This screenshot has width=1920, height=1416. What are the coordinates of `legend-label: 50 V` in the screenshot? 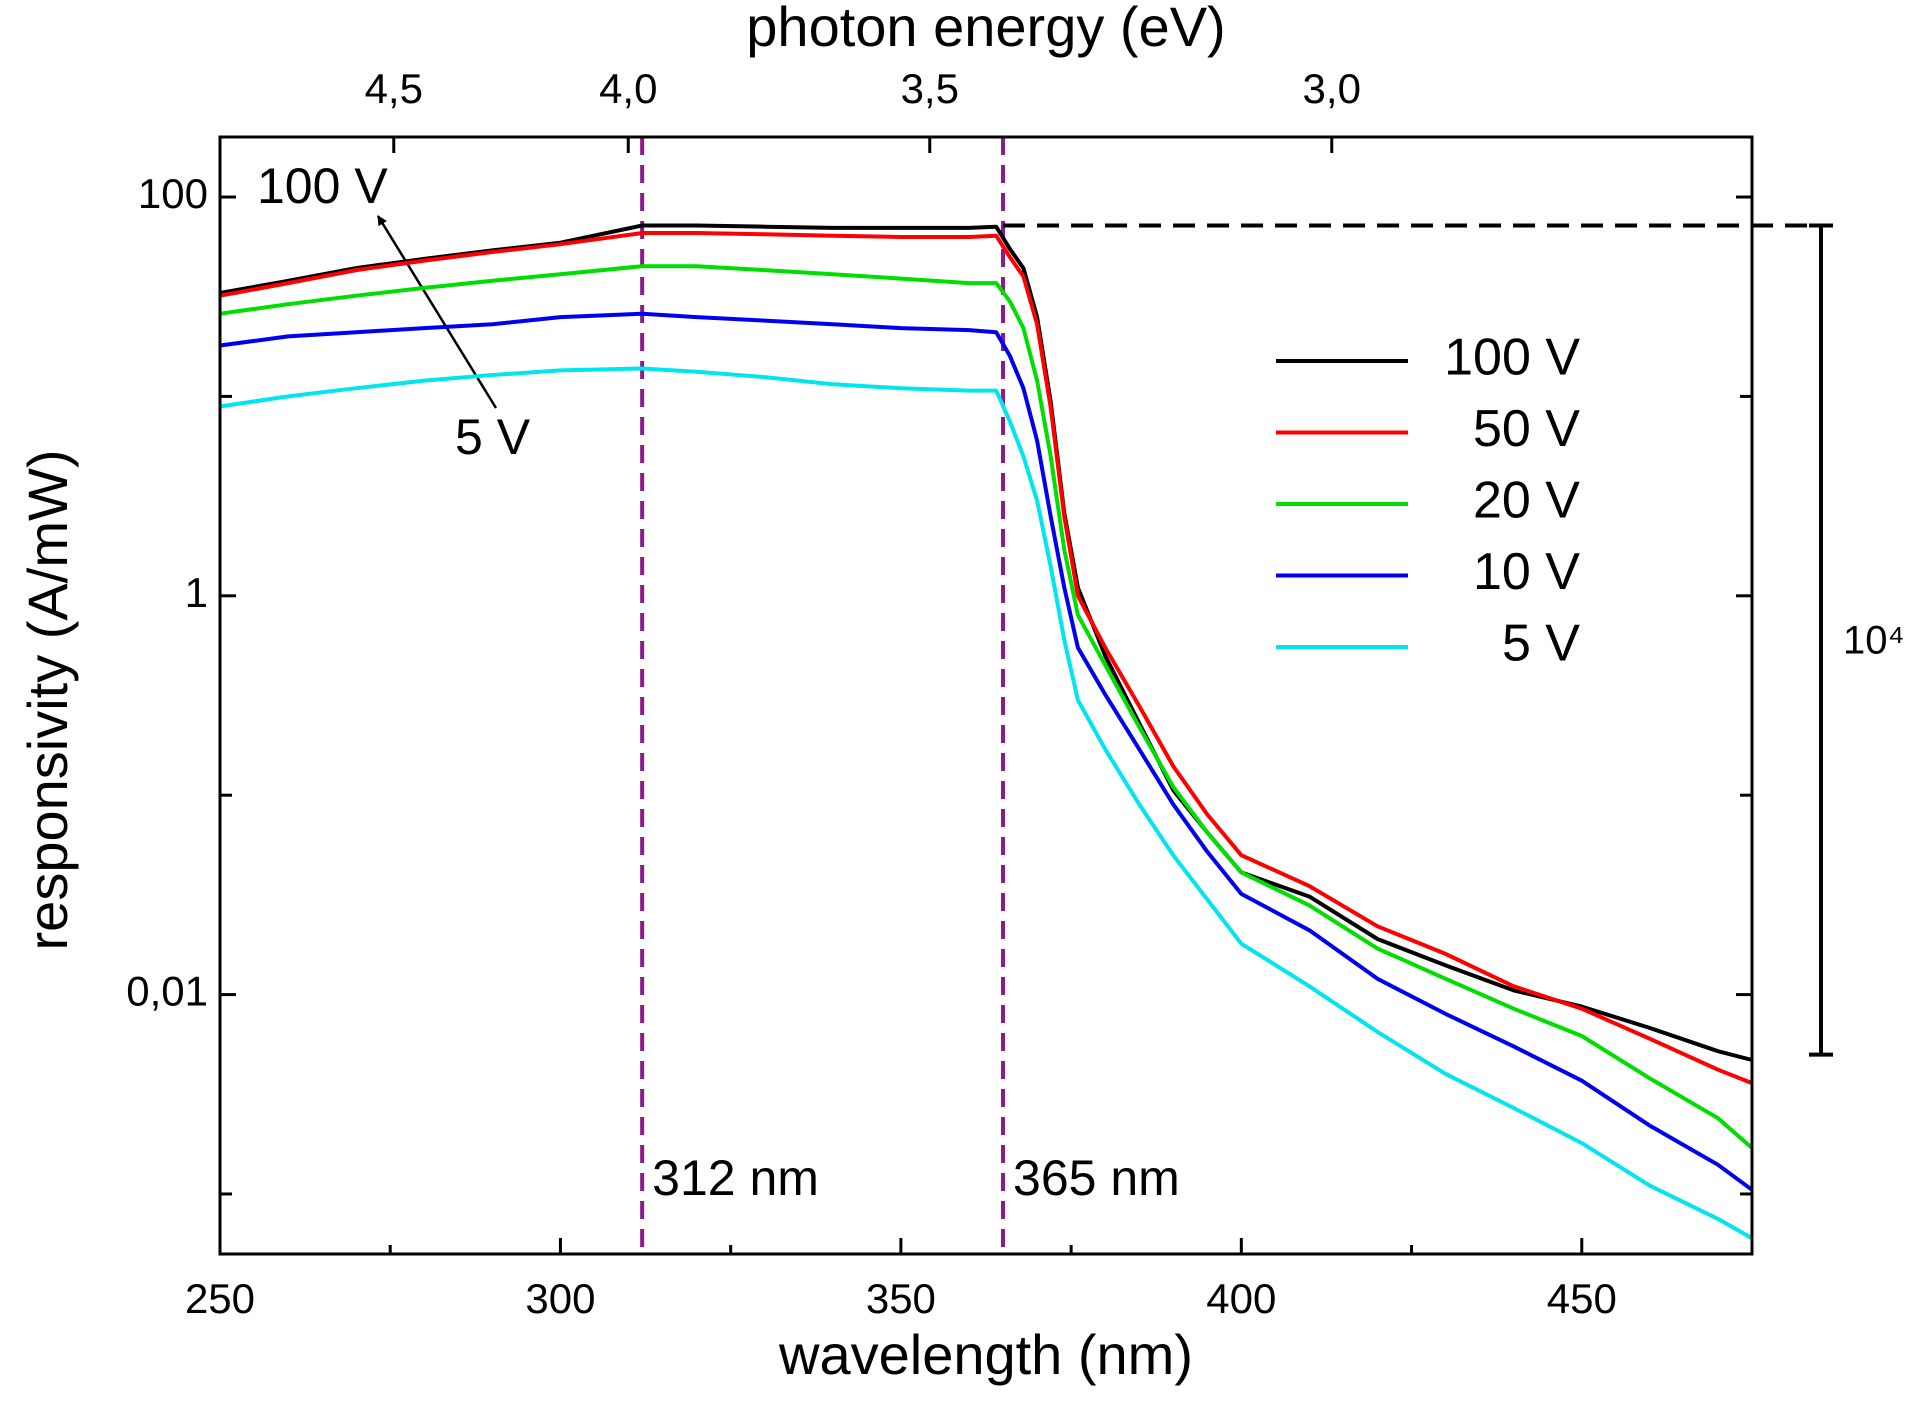 It's located at (1526, 429).